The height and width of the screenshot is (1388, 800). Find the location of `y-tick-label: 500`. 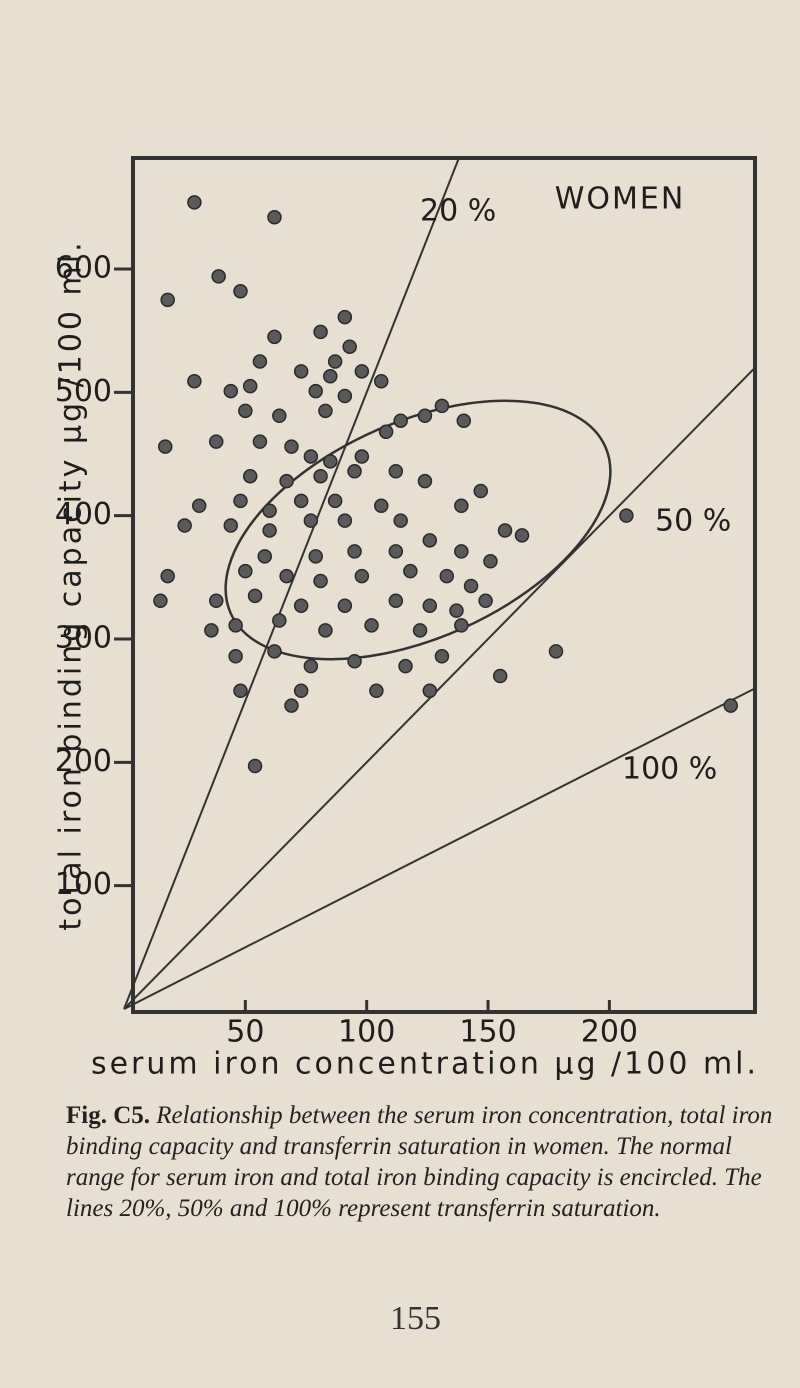

y-tick-label: 500 is located at coordinates (83, 391).